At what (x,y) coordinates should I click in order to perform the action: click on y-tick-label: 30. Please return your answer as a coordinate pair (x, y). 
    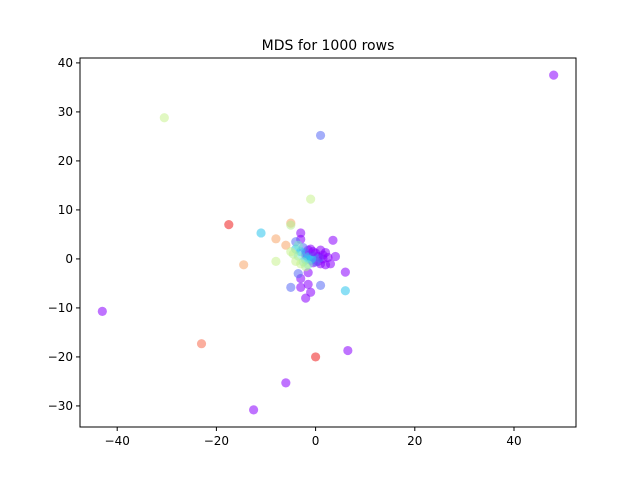
    Looking at the image, I should click on (65, 112).